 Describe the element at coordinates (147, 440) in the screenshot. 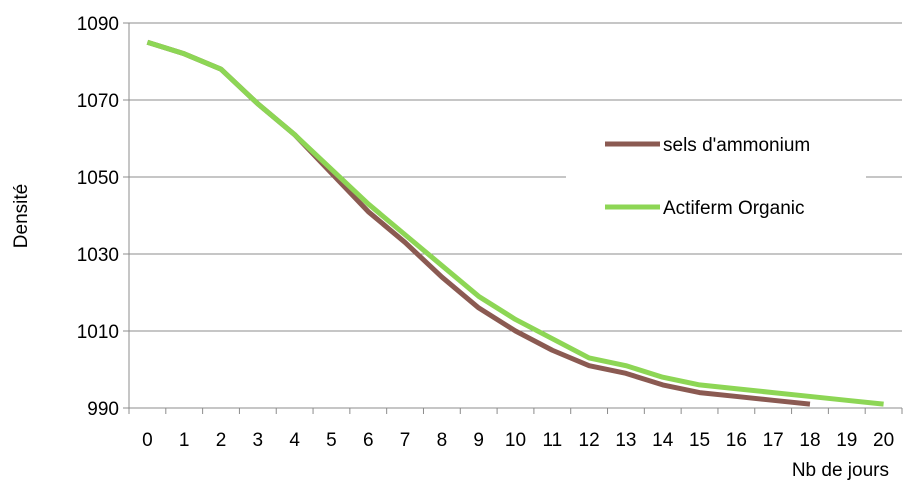

I see `x-tick-label: 0` at that location.